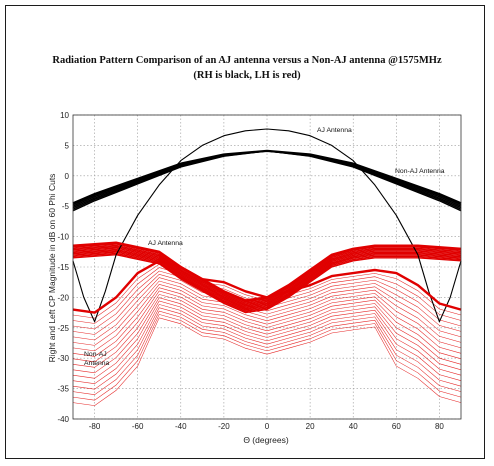 Image resolution: width=494 pixels, height=466 pixels. I want to click on x-tick-label: 40, so click(353, 426).